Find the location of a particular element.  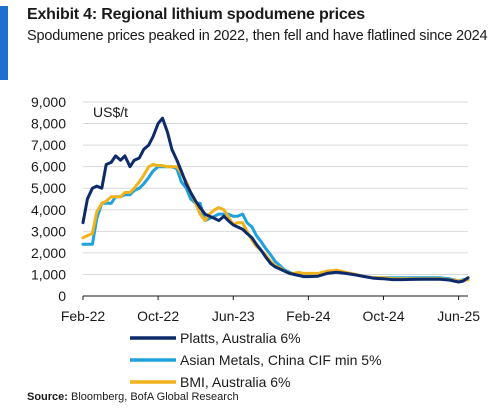

unit-label: US$/t is located at coordinates (110, 112).